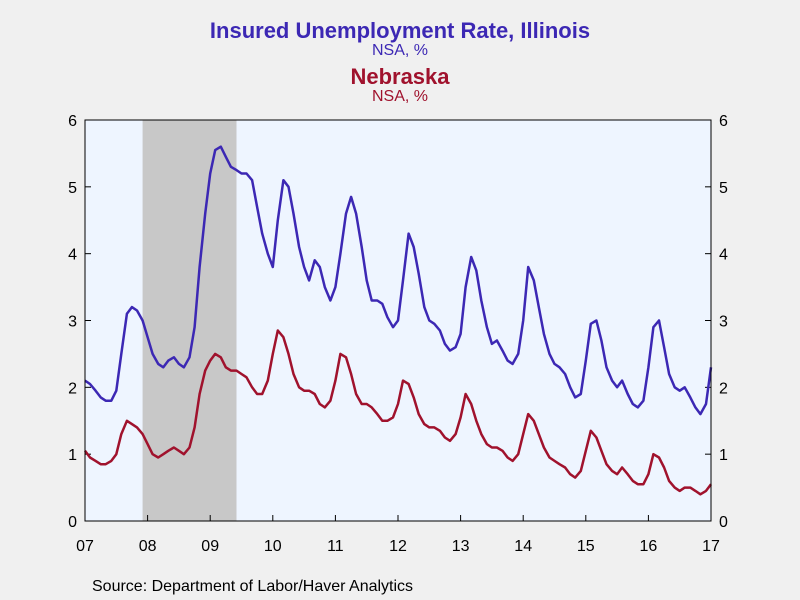 The image size is (800, 600). I want to click on y-tick-label-right: 6, so click(723, 121).